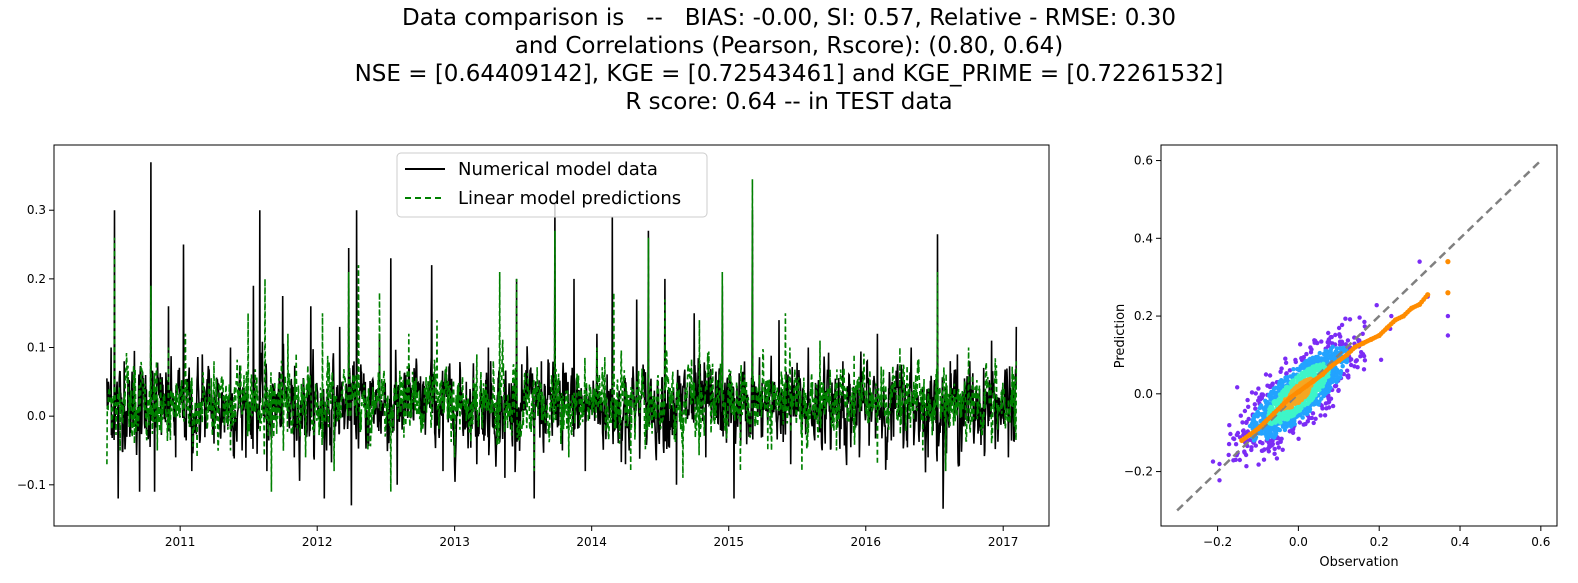 Image resolution: width=1578 pixels, height=583 pixels. I want to click on identity-line, so click(1359, 335).